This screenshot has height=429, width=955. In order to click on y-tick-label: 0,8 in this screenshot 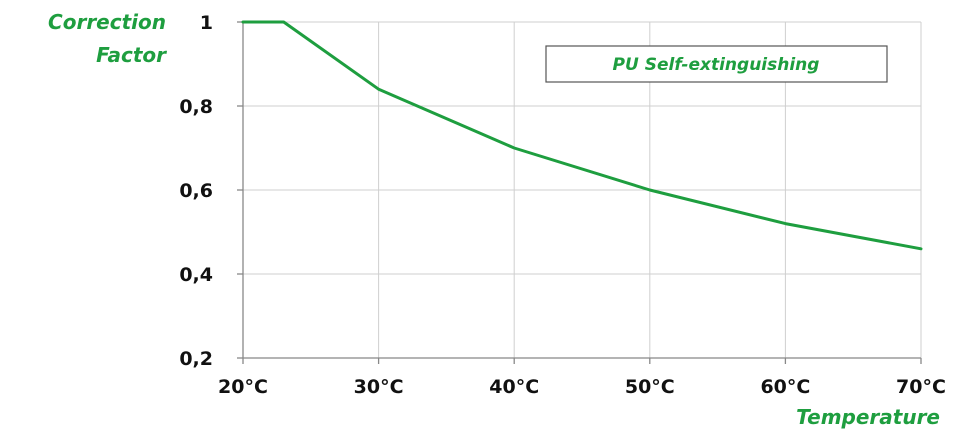, I will do `click(196, 107)`.